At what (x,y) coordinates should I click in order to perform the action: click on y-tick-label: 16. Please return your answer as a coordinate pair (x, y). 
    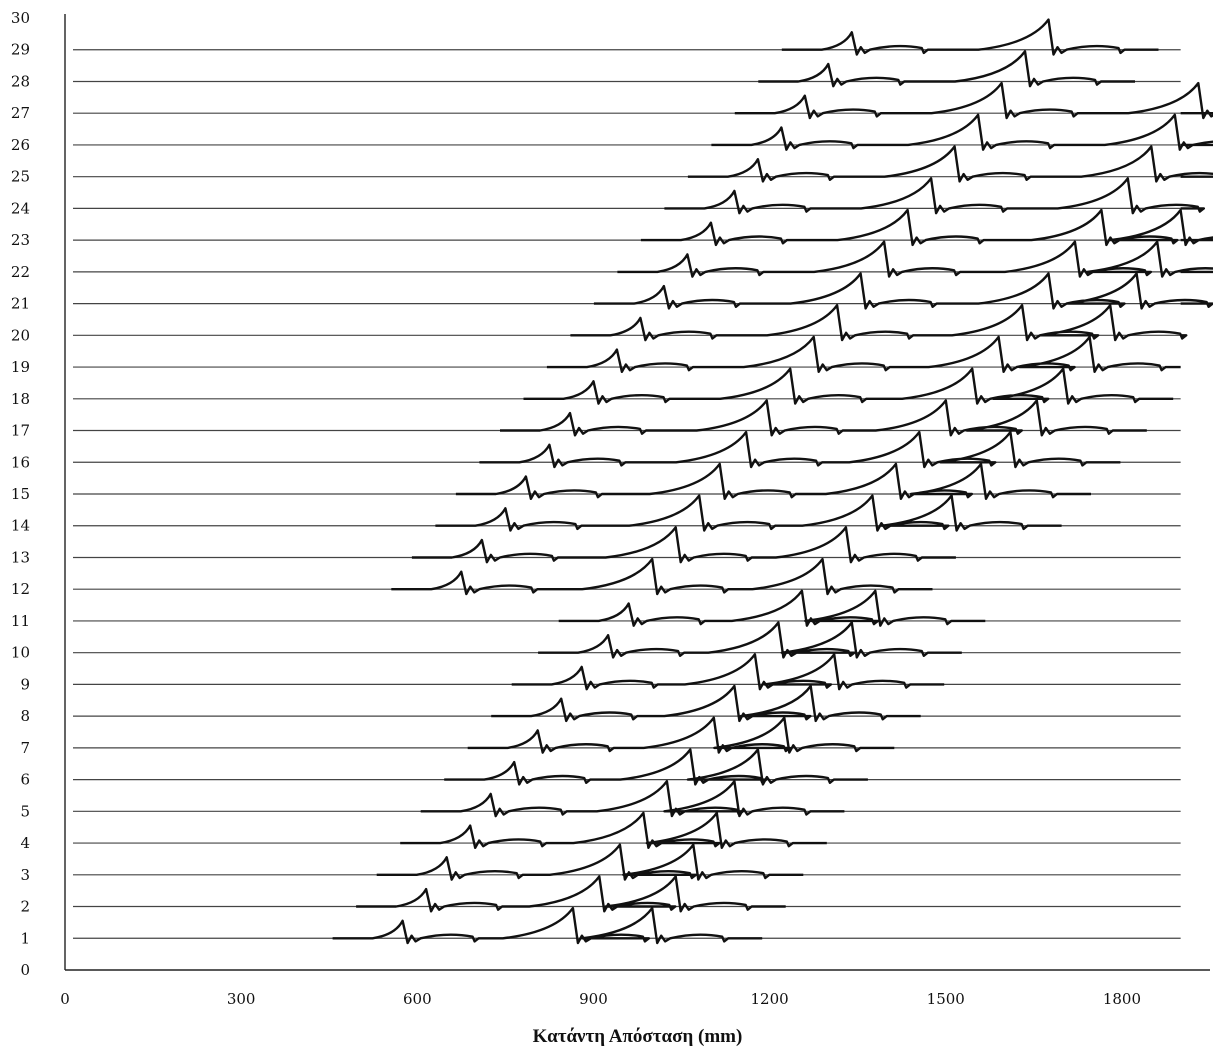
    Looking at the image, I should click on (20, 462).